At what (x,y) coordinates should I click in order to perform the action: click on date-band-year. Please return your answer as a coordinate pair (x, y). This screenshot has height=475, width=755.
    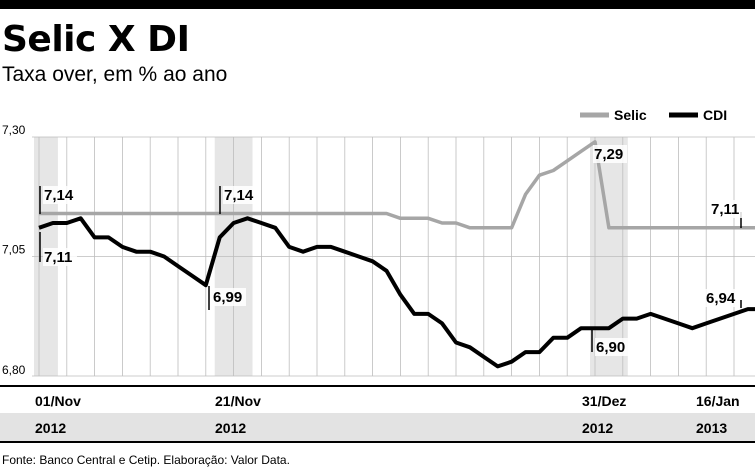
    Looking at the image, I should click on (377, 427).